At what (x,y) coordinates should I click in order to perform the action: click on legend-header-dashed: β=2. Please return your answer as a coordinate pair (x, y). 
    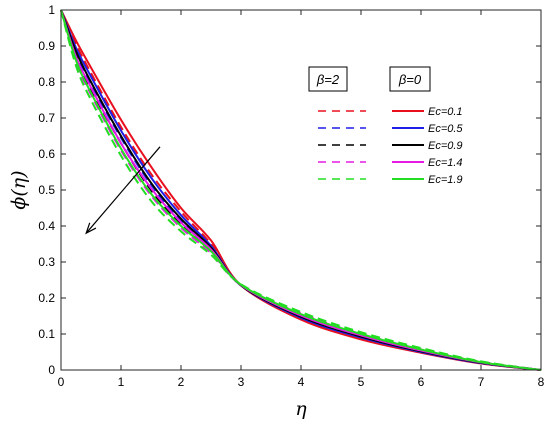
    Looking at the image, I should click on (328, 79).